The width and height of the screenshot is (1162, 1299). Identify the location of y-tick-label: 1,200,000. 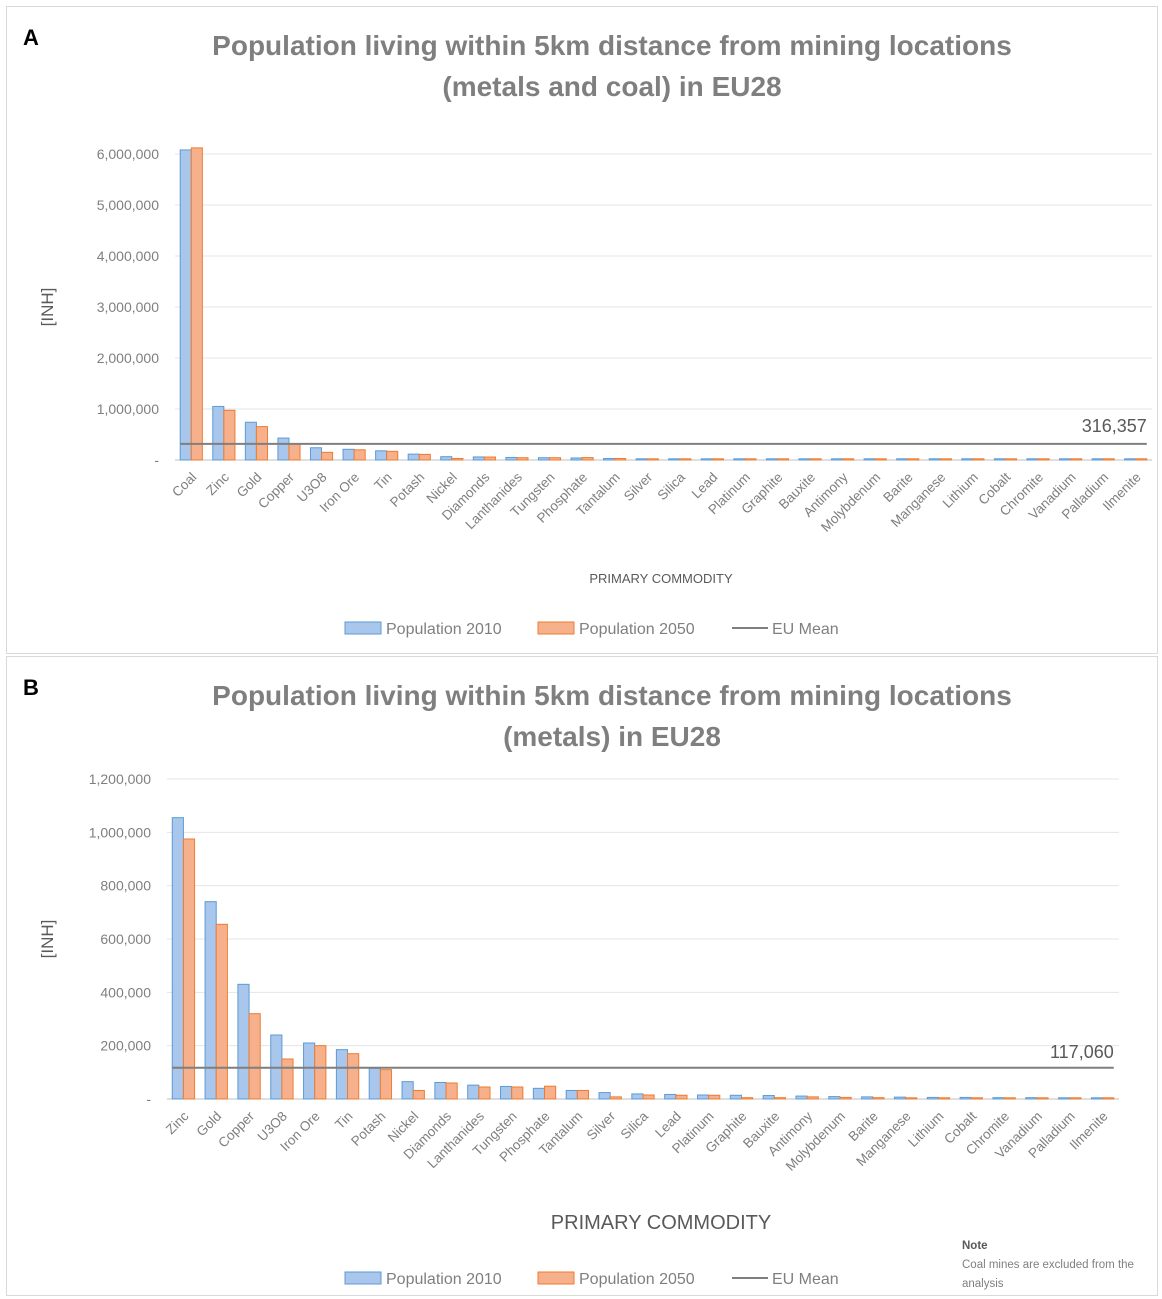
(120, 779).